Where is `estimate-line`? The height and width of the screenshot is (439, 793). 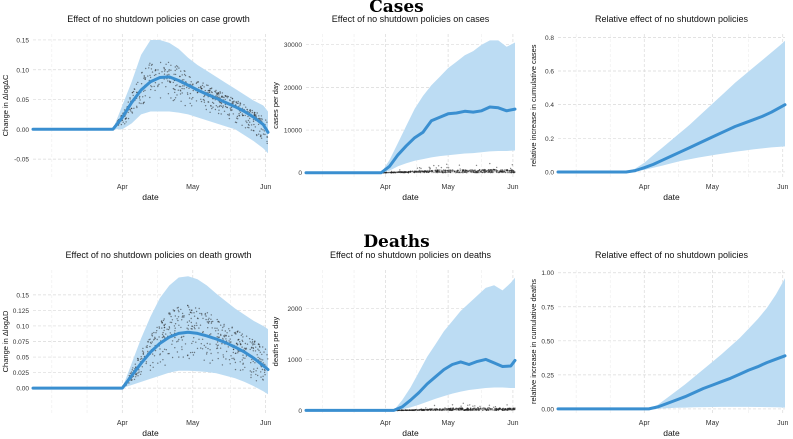
estimate-line is located at coordinates (410, 140).